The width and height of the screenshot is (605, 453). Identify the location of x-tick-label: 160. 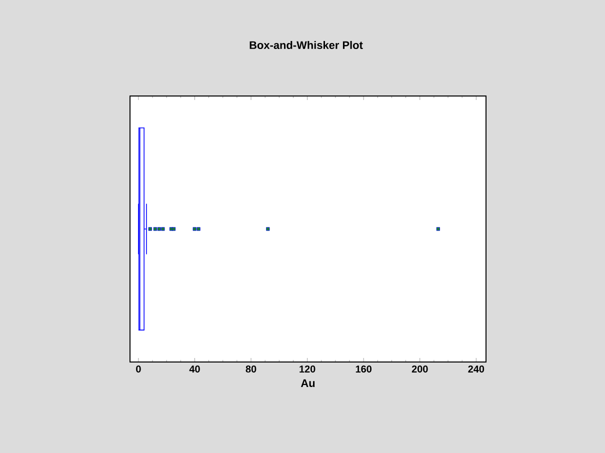
(364, 369).